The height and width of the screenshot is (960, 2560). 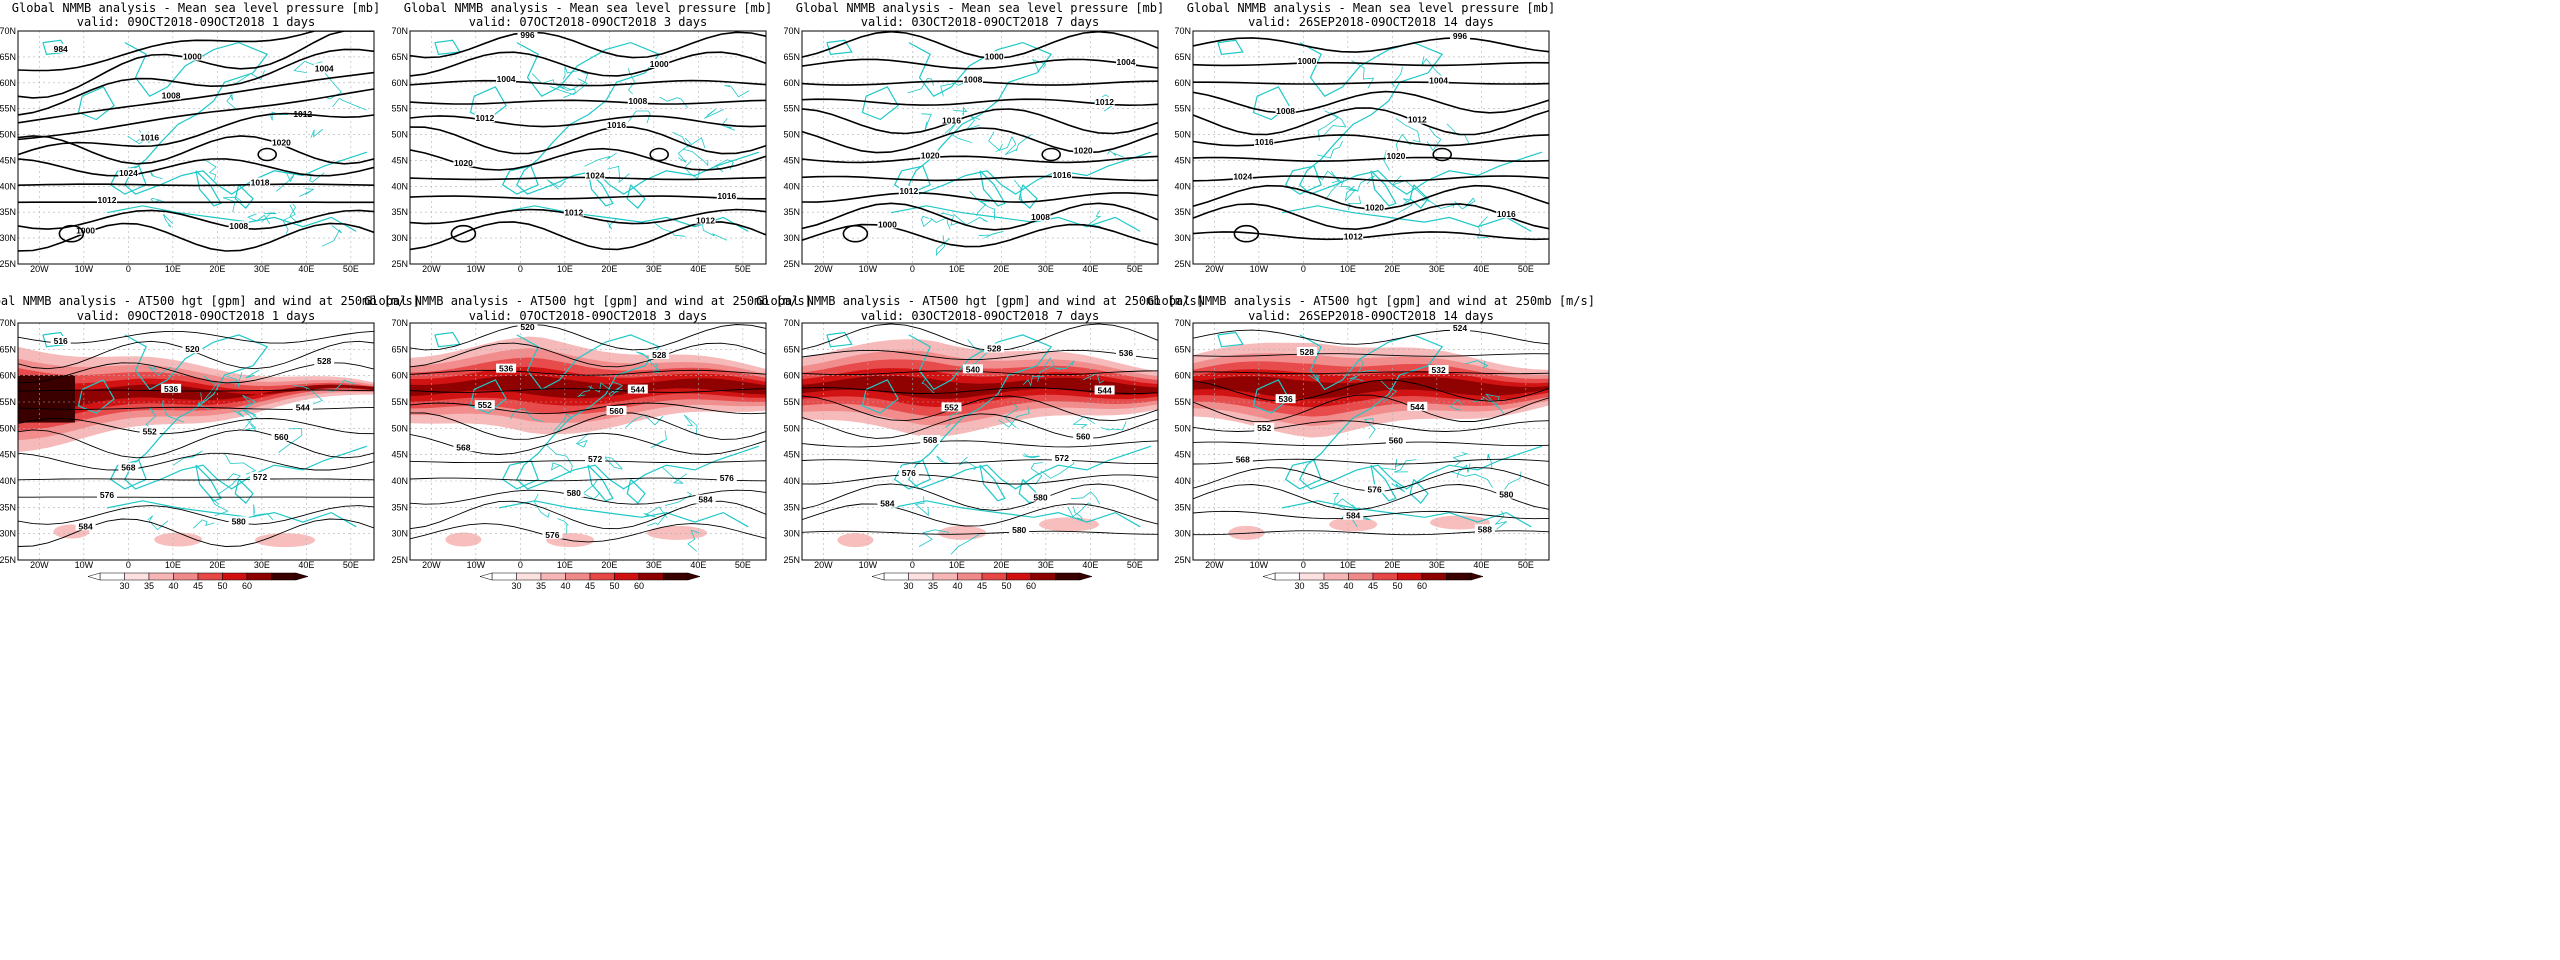 What do you see at coordinates (791, 83) in the screenshot?
I see `lat-label: 60N` at bounding box center [791, 83].